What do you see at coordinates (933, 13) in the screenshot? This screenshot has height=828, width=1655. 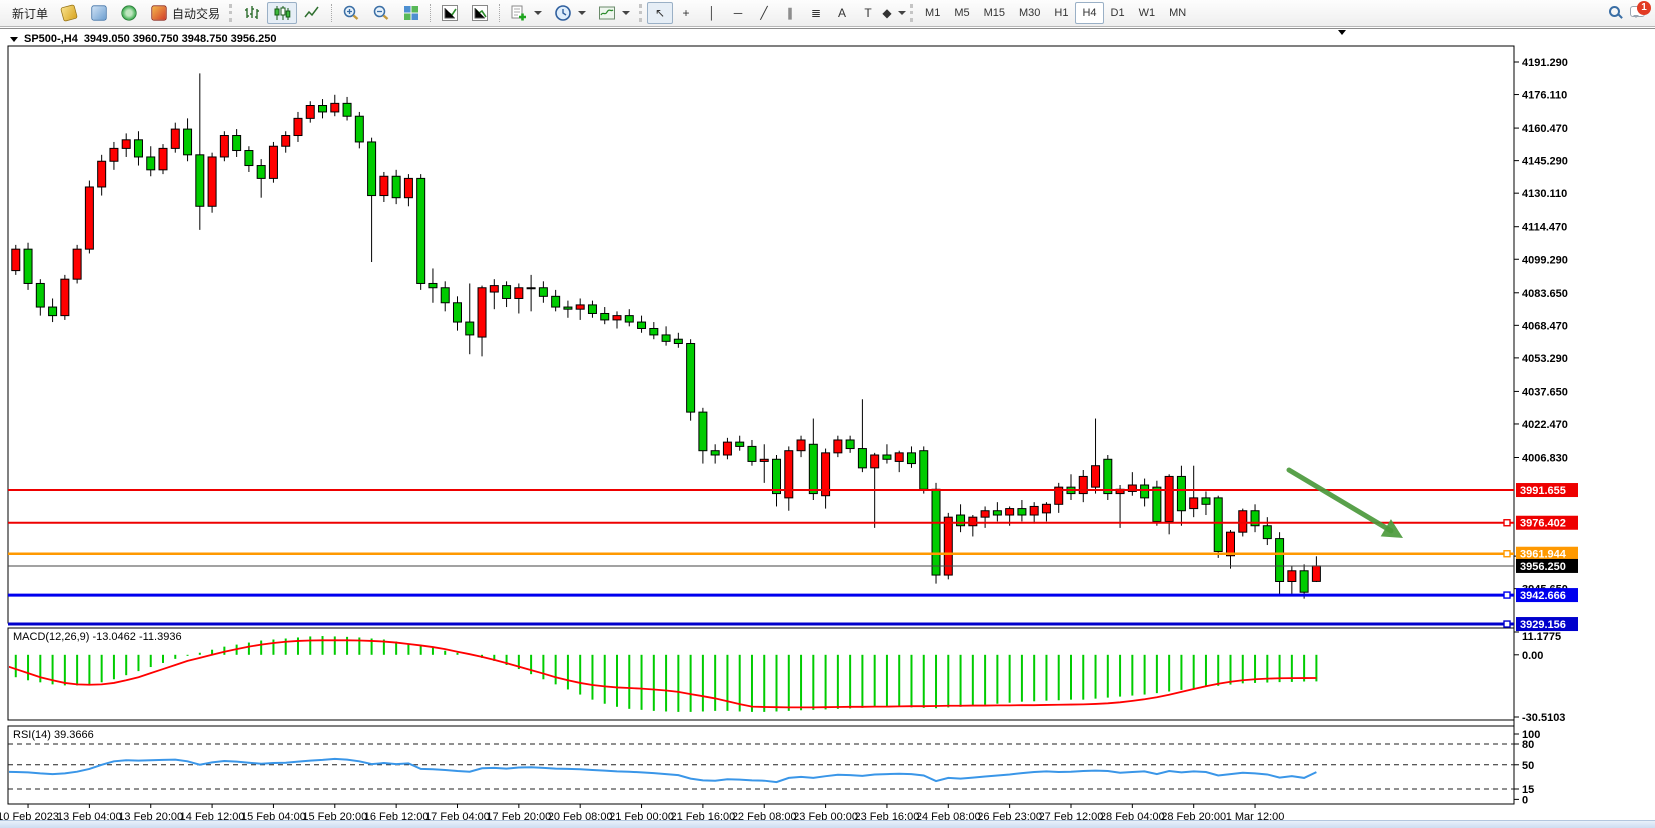 I see `timeframe-m1: M1` at bounding box center [933, 13].